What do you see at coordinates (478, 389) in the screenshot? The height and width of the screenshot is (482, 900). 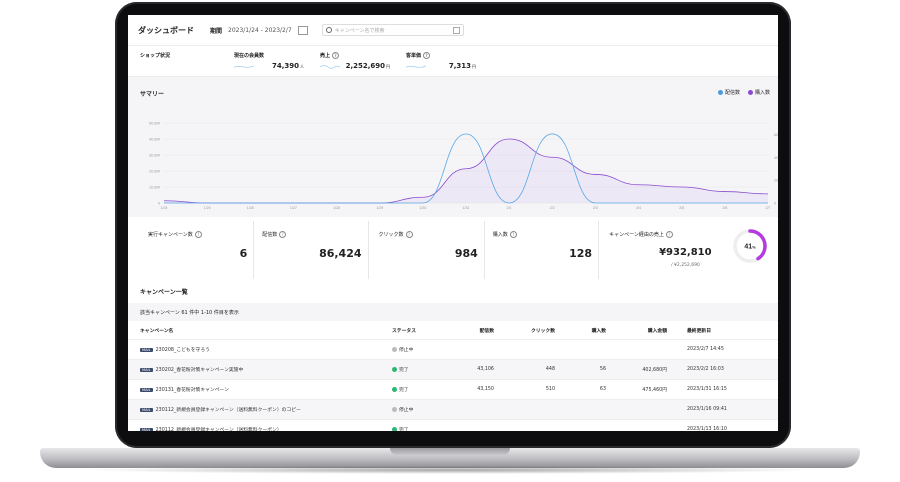 I see `cell-sent: 43,150` at bounding box center [478, 389].